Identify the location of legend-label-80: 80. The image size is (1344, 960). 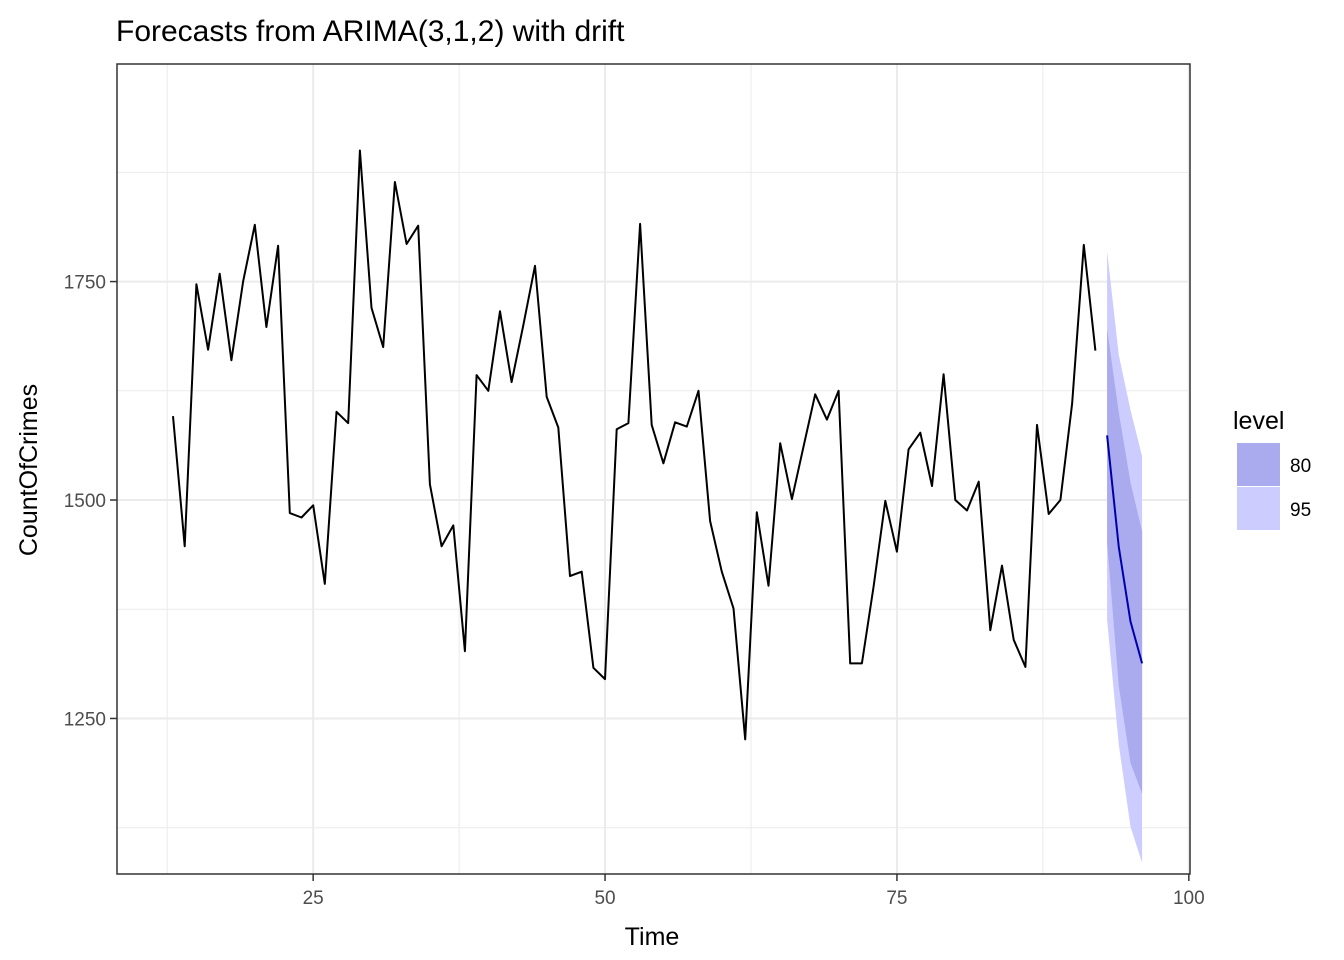
(1300, 466).